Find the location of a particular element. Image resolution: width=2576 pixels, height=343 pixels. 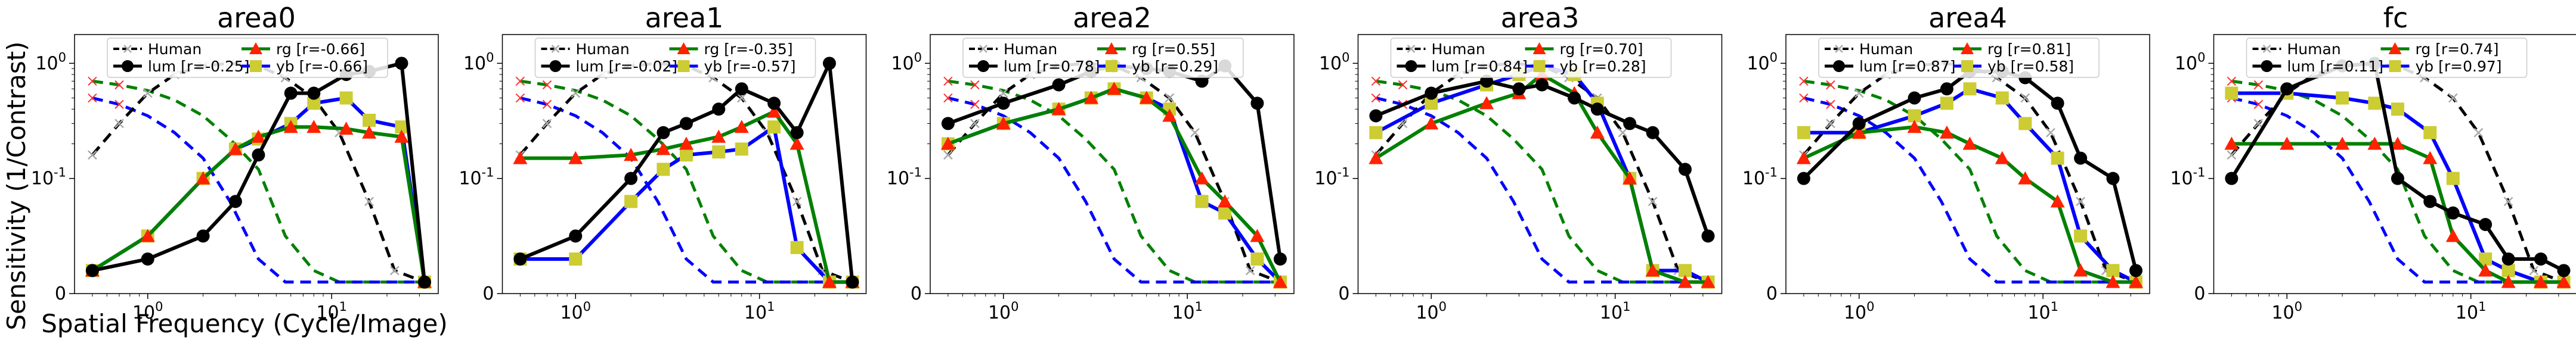

legend-rg-label: rg [r=0.70] is located at coordinates (1602, 49).